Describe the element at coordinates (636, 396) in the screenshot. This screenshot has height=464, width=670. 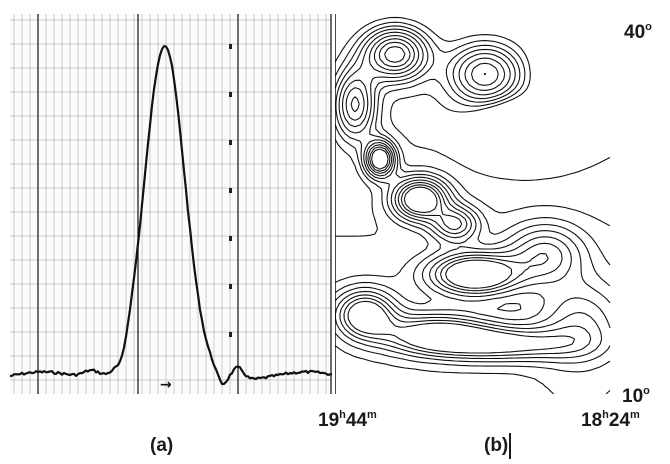
I see `declination-bottom-label: 10o` at that location.